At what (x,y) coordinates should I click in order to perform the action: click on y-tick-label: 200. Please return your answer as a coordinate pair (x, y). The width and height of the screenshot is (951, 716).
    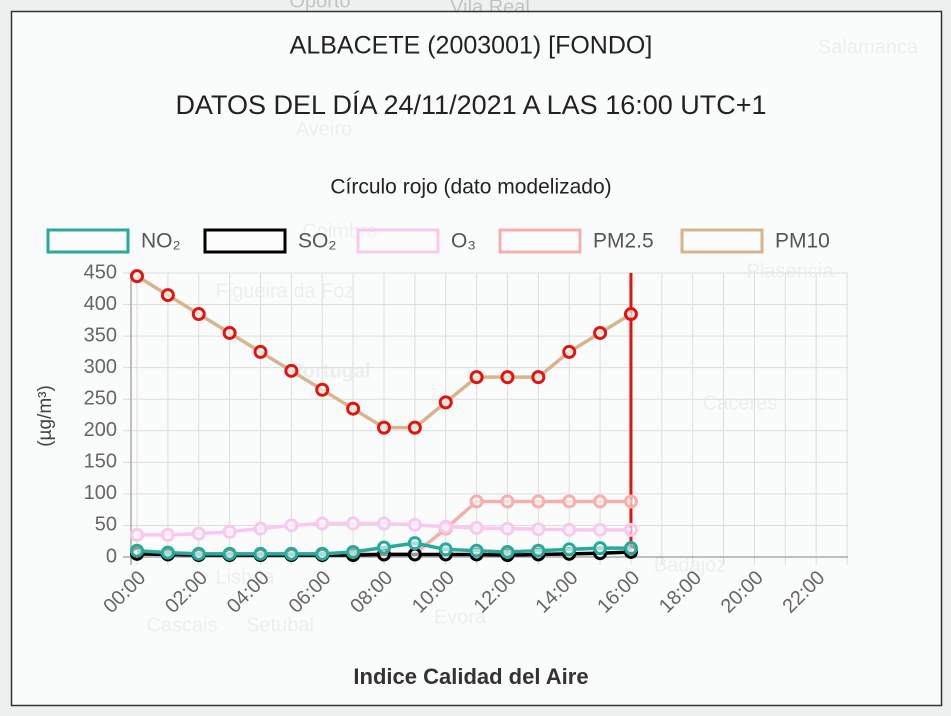
    Looking at the image, I should click on (100, 430).